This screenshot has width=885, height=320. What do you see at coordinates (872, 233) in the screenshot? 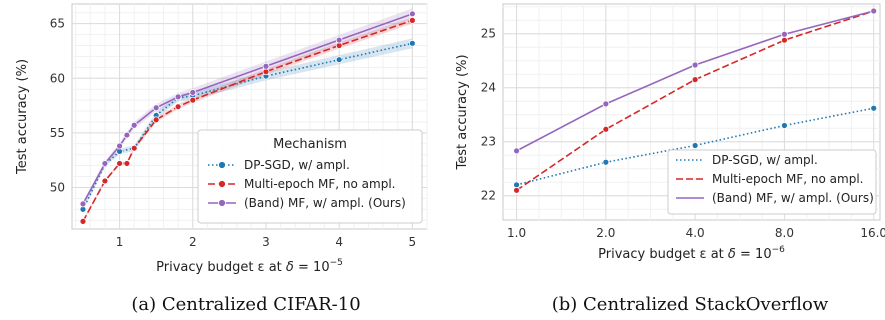
I see `x-tick-label: 16.0` at bounding box center [872, 233].